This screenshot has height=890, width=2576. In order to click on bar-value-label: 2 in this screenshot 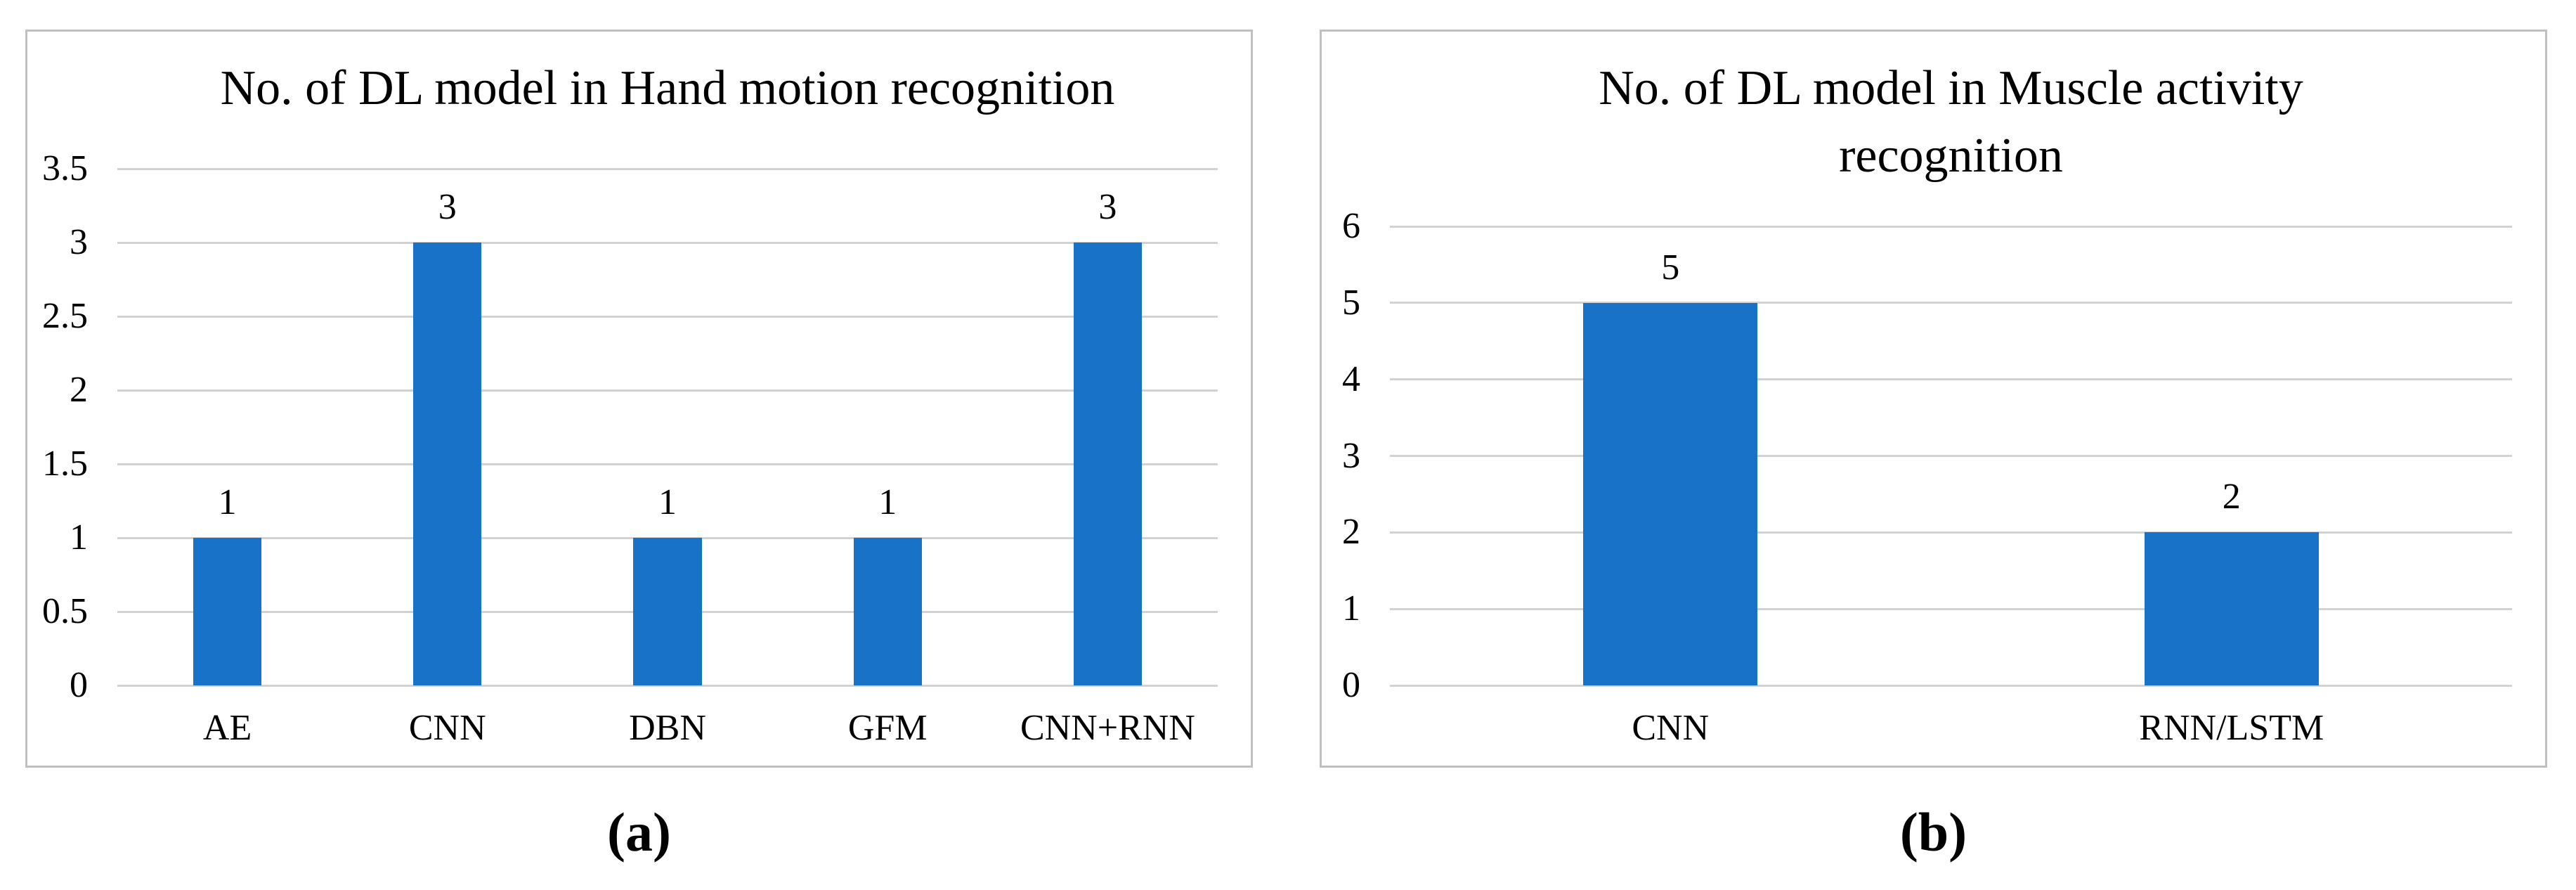, I will do `click(2231, 497)`.